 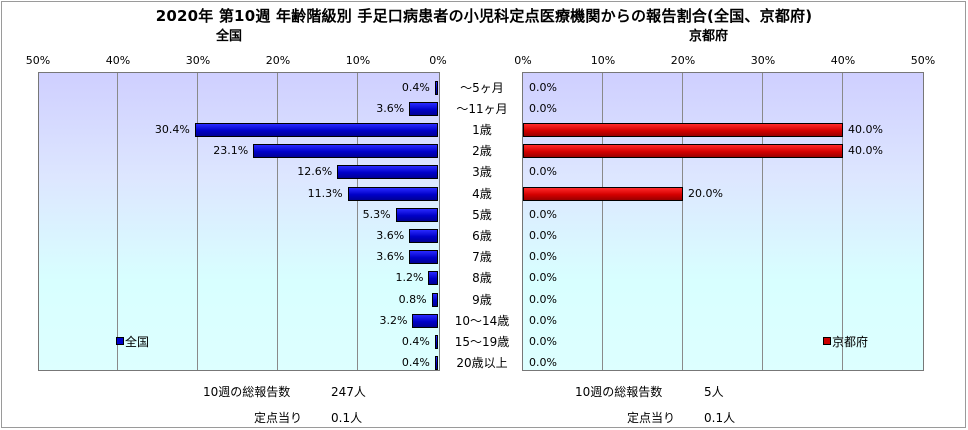 What do you see at coordinates (38, 60) in the screenshot?
I see `tick-label-zenkoku: 50%` at bounding box center [38, 60].